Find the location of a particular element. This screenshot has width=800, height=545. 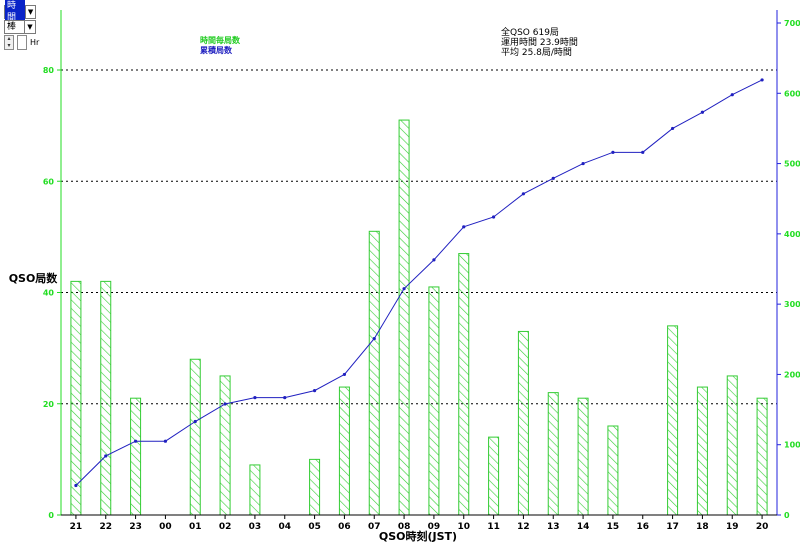

x-tick-label: 06 is located at coordinates (344, 527).